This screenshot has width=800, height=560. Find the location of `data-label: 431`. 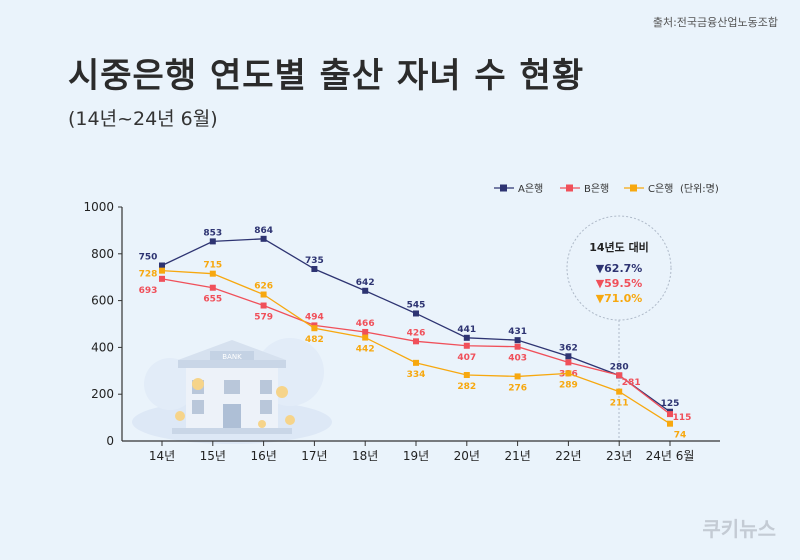

data-label: 431 is located at coordinates (517, 332).